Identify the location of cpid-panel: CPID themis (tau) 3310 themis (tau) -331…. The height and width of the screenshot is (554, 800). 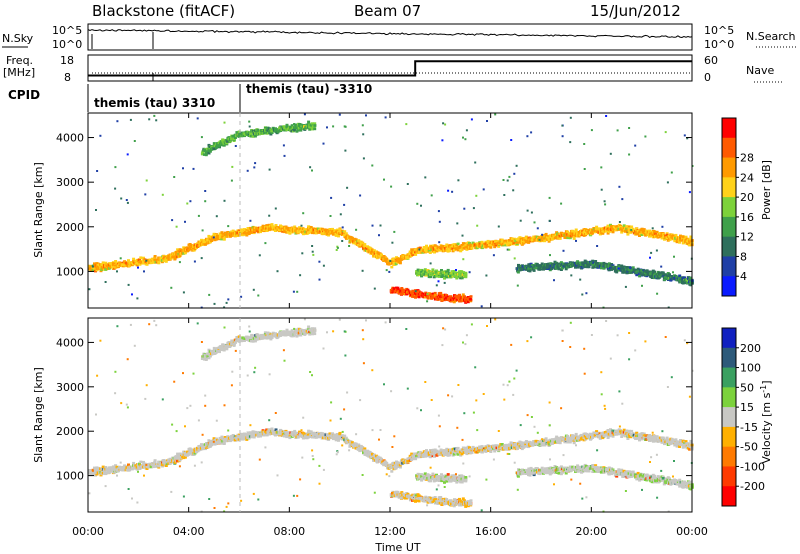
(190, 97).